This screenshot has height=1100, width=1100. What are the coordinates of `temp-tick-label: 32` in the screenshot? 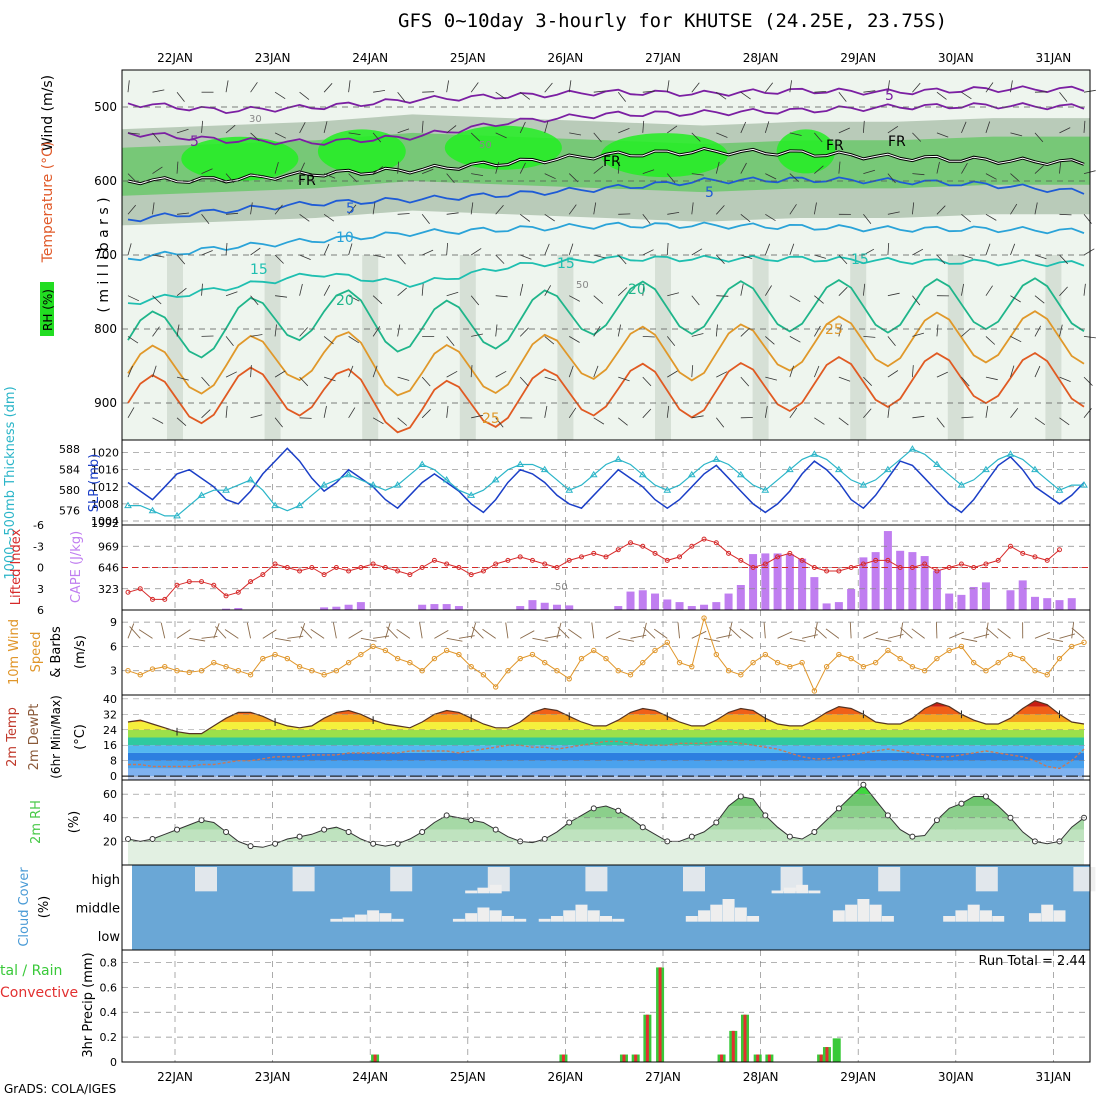 It's located at (110, 714).